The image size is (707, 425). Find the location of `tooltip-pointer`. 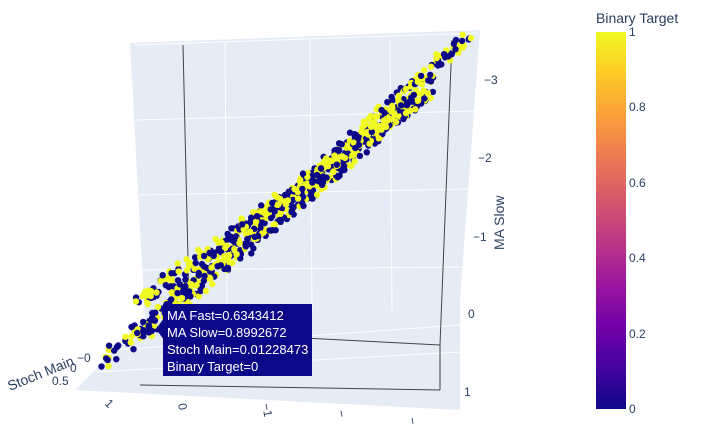

tooltip-pointer is located at coordinates (160, 329).